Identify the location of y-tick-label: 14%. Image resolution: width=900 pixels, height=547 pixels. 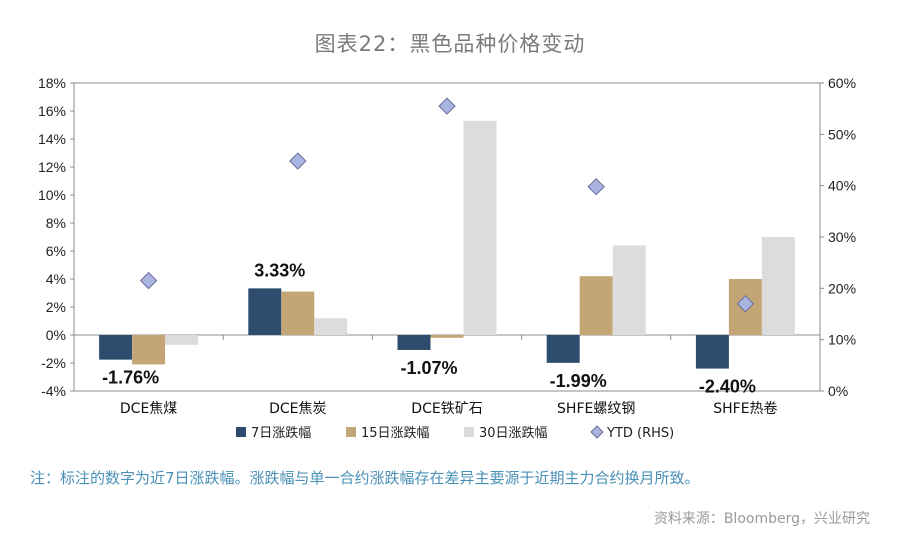
(52, 139).